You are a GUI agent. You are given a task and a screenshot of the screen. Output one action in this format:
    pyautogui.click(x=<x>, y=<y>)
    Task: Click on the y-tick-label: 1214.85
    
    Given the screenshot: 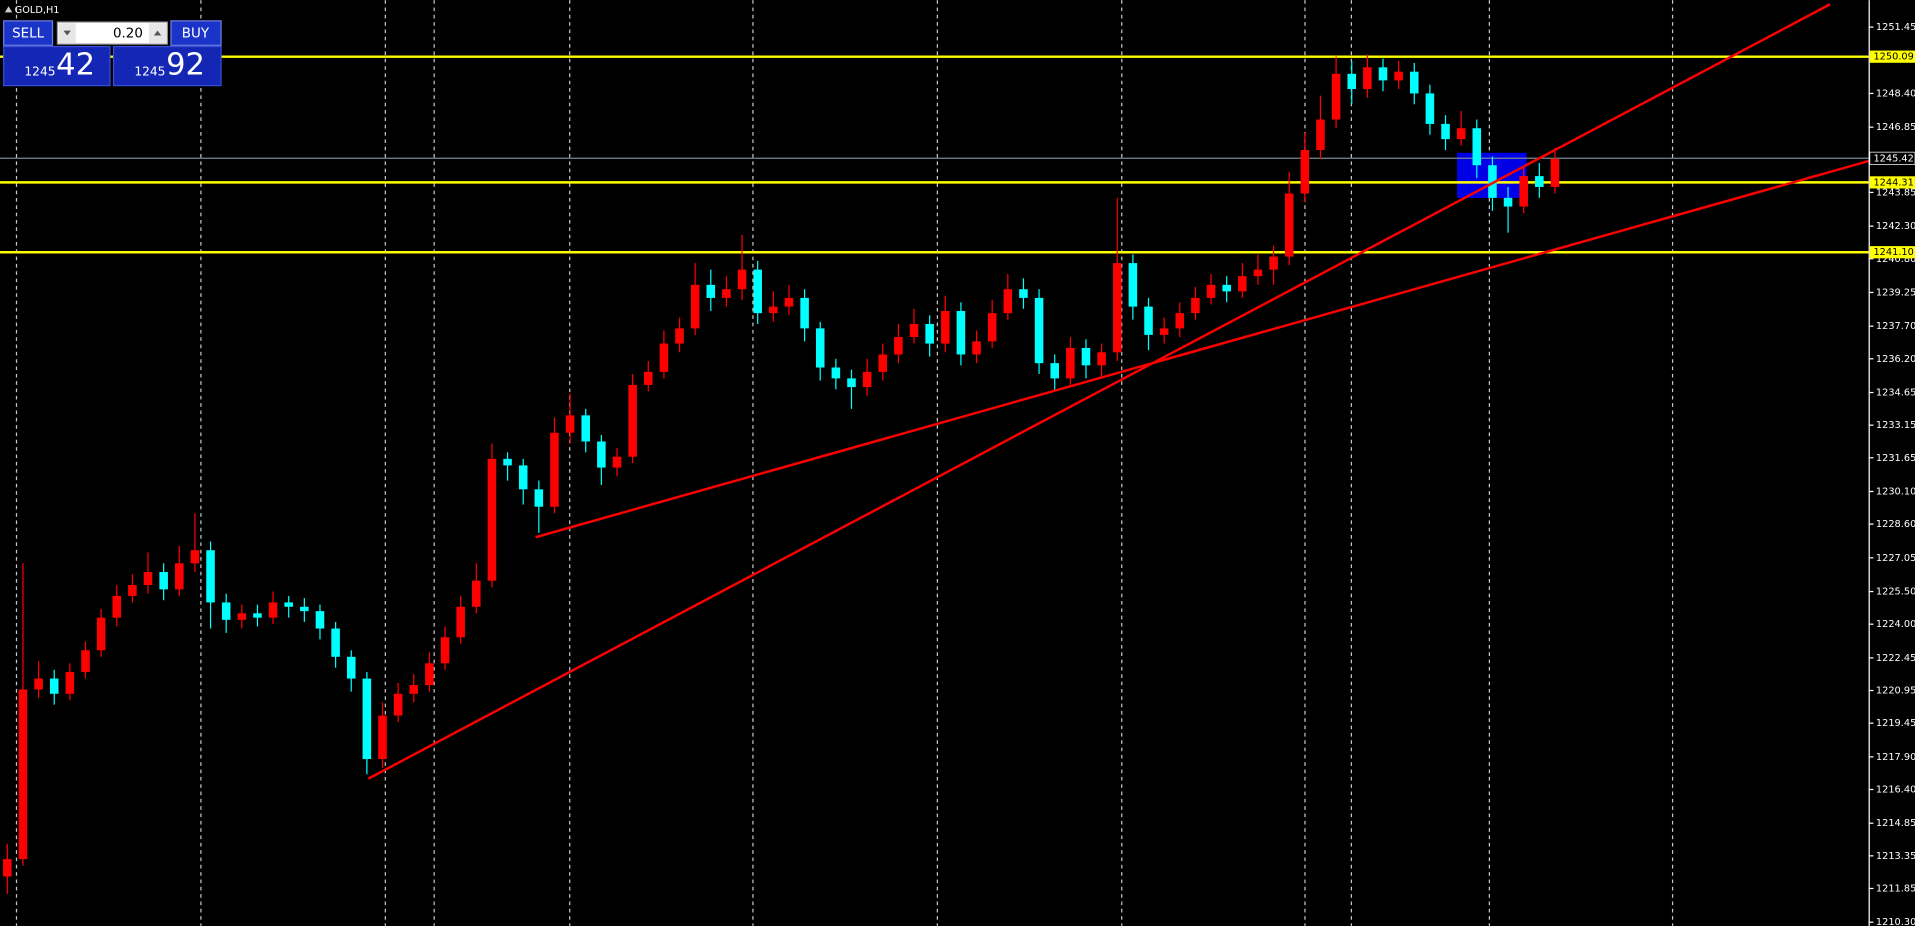 What is the action you would take?
    pyautogui.click(x=1895, y=823)
    